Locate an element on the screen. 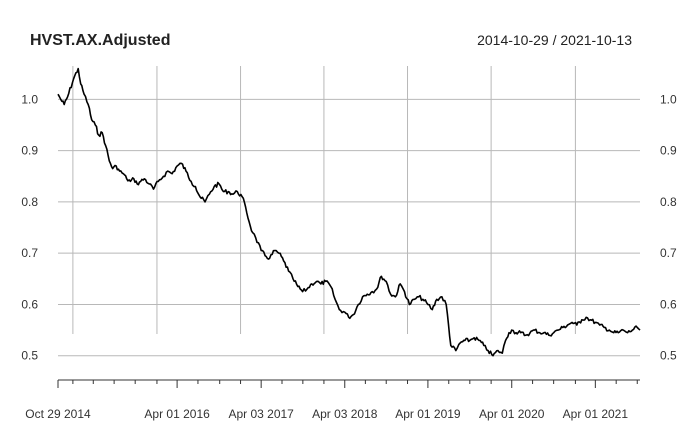  x-tick-label: Apr 03 2017 is located at coordinates (261, 414).